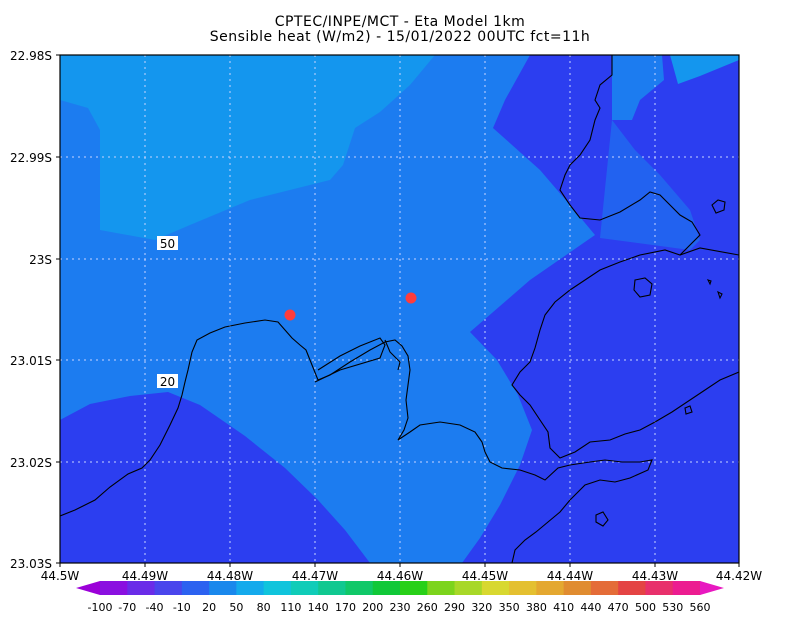  What do you see at coordinates (509, 607) in the screenshot?
I see `colorbar-label: 350` at bounding box center [509, 607].